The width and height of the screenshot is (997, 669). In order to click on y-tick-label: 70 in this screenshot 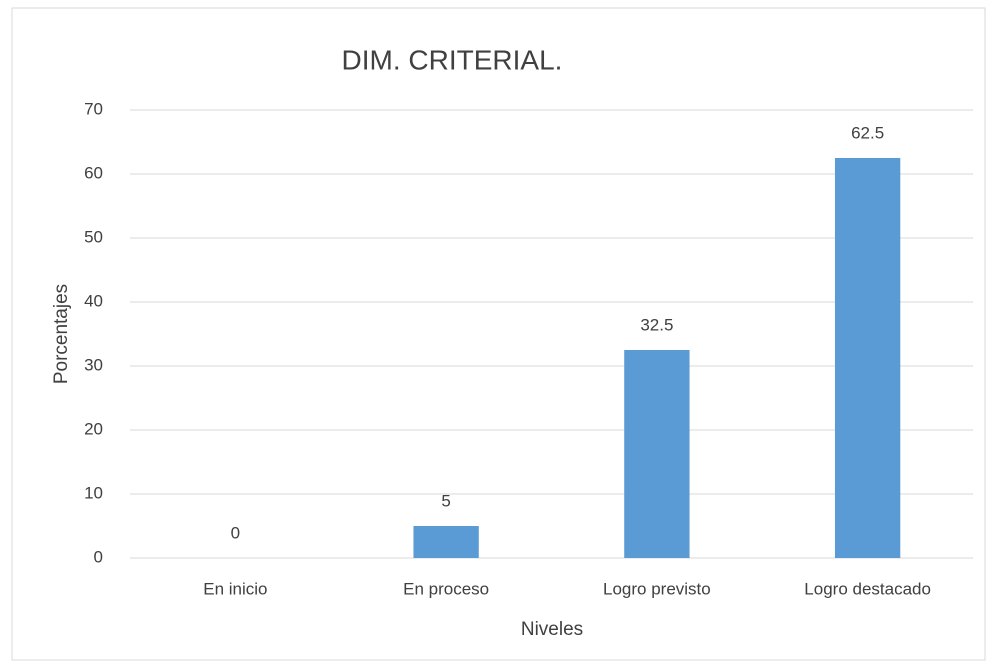, I will do `click(93, 108)`.